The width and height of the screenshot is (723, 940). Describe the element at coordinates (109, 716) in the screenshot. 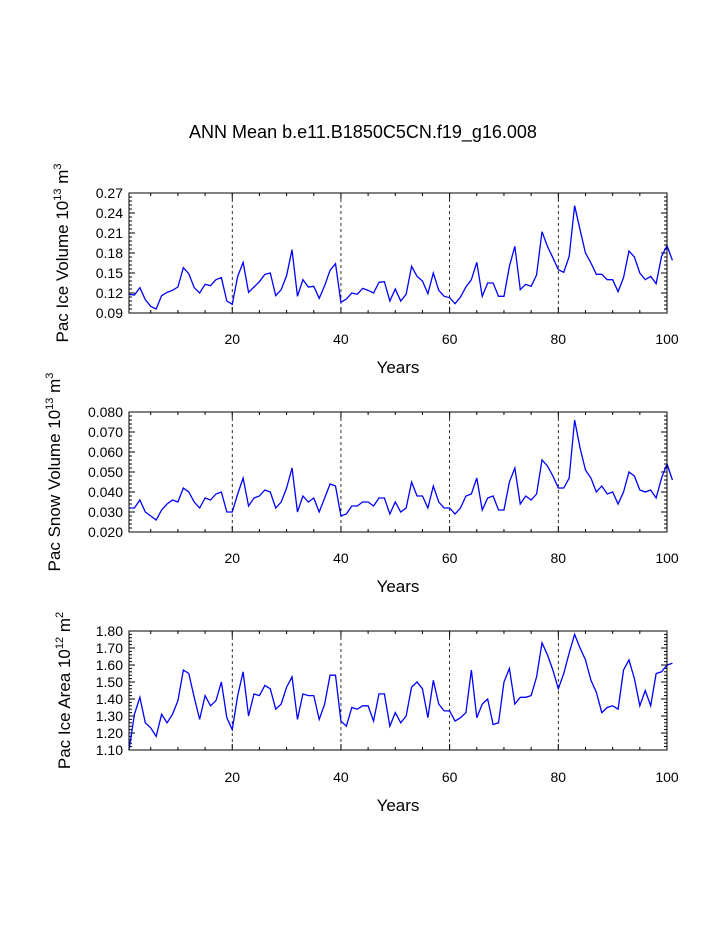

I see `y-tick-label: 1.30` at that location.